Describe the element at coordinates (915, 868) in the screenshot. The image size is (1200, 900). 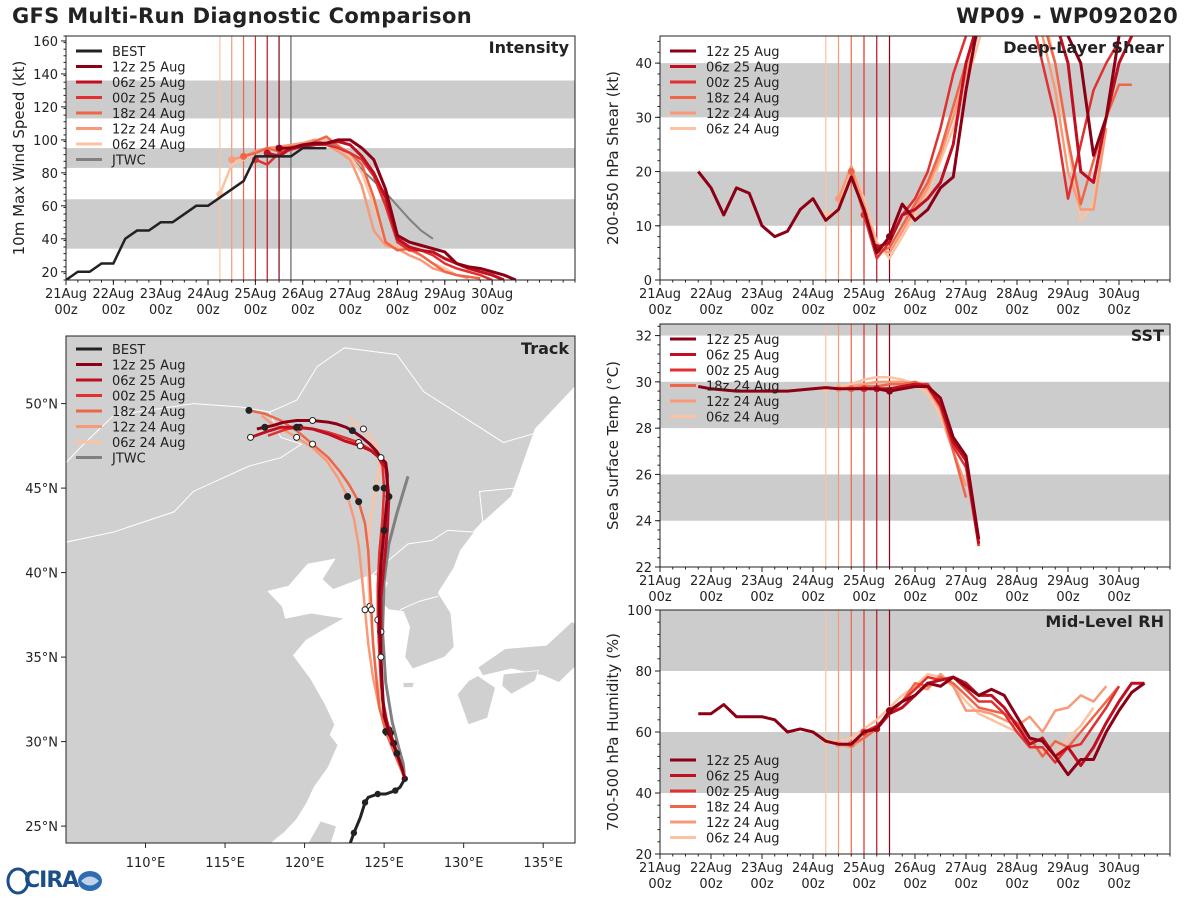
I see `rh-xtick-label: 26Aug` at that location.